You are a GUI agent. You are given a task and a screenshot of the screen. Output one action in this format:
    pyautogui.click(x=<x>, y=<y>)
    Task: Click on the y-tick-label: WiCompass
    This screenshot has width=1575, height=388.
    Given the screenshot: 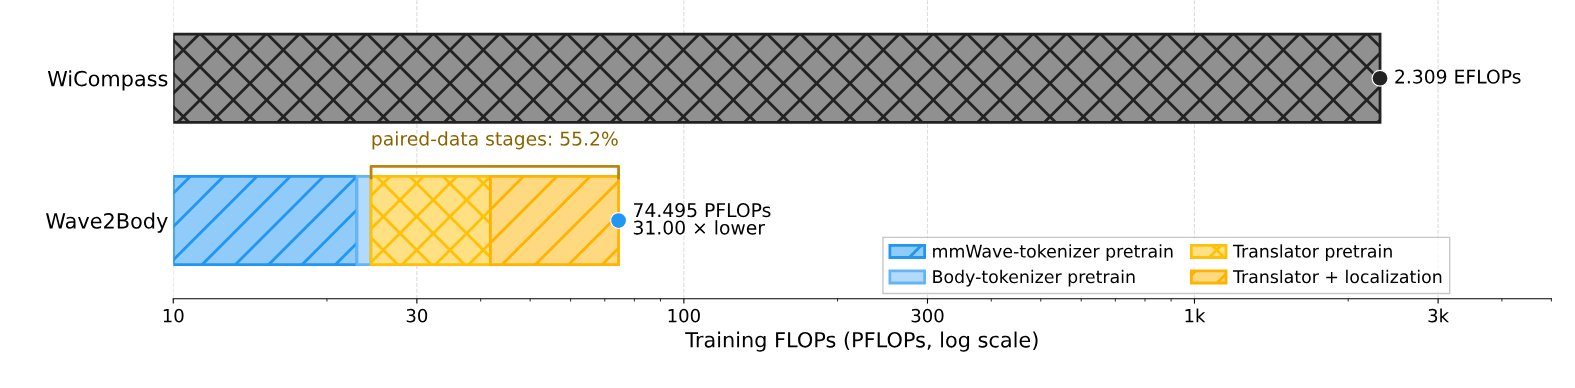 What is the action you would take?
    pyautogui.click(x=107, y=80)
    